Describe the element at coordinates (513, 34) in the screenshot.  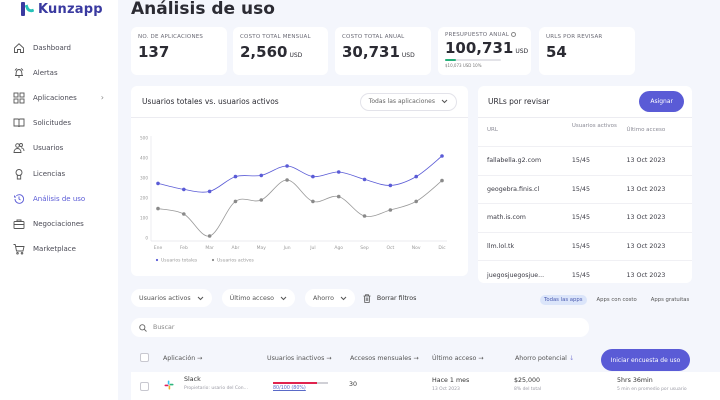
I see `info-icon` at that location.